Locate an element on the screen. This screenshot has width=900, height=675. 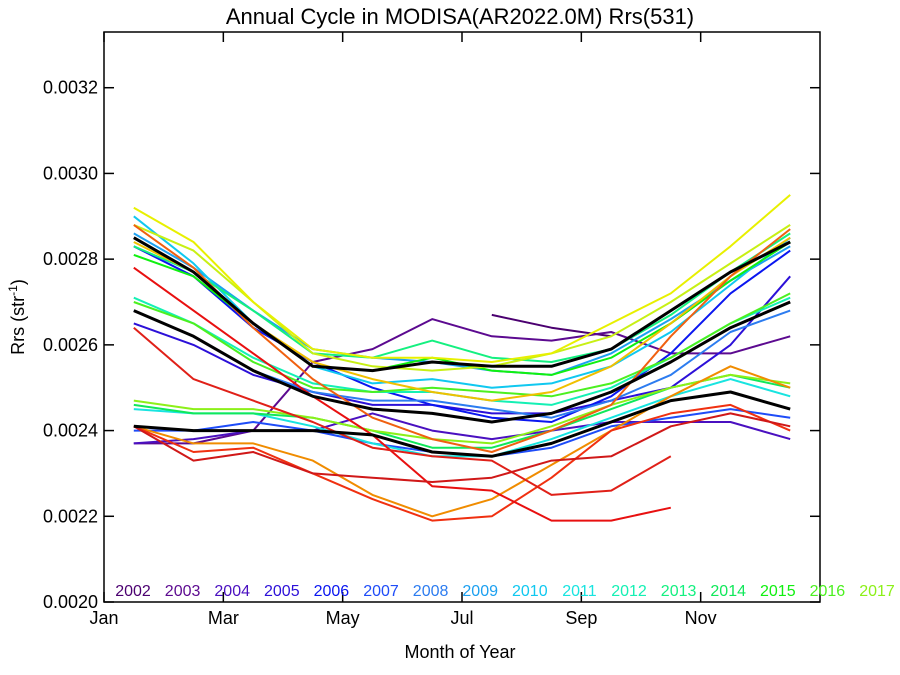
x-tick-label-4: Sep is located at coordinates (581, 618).